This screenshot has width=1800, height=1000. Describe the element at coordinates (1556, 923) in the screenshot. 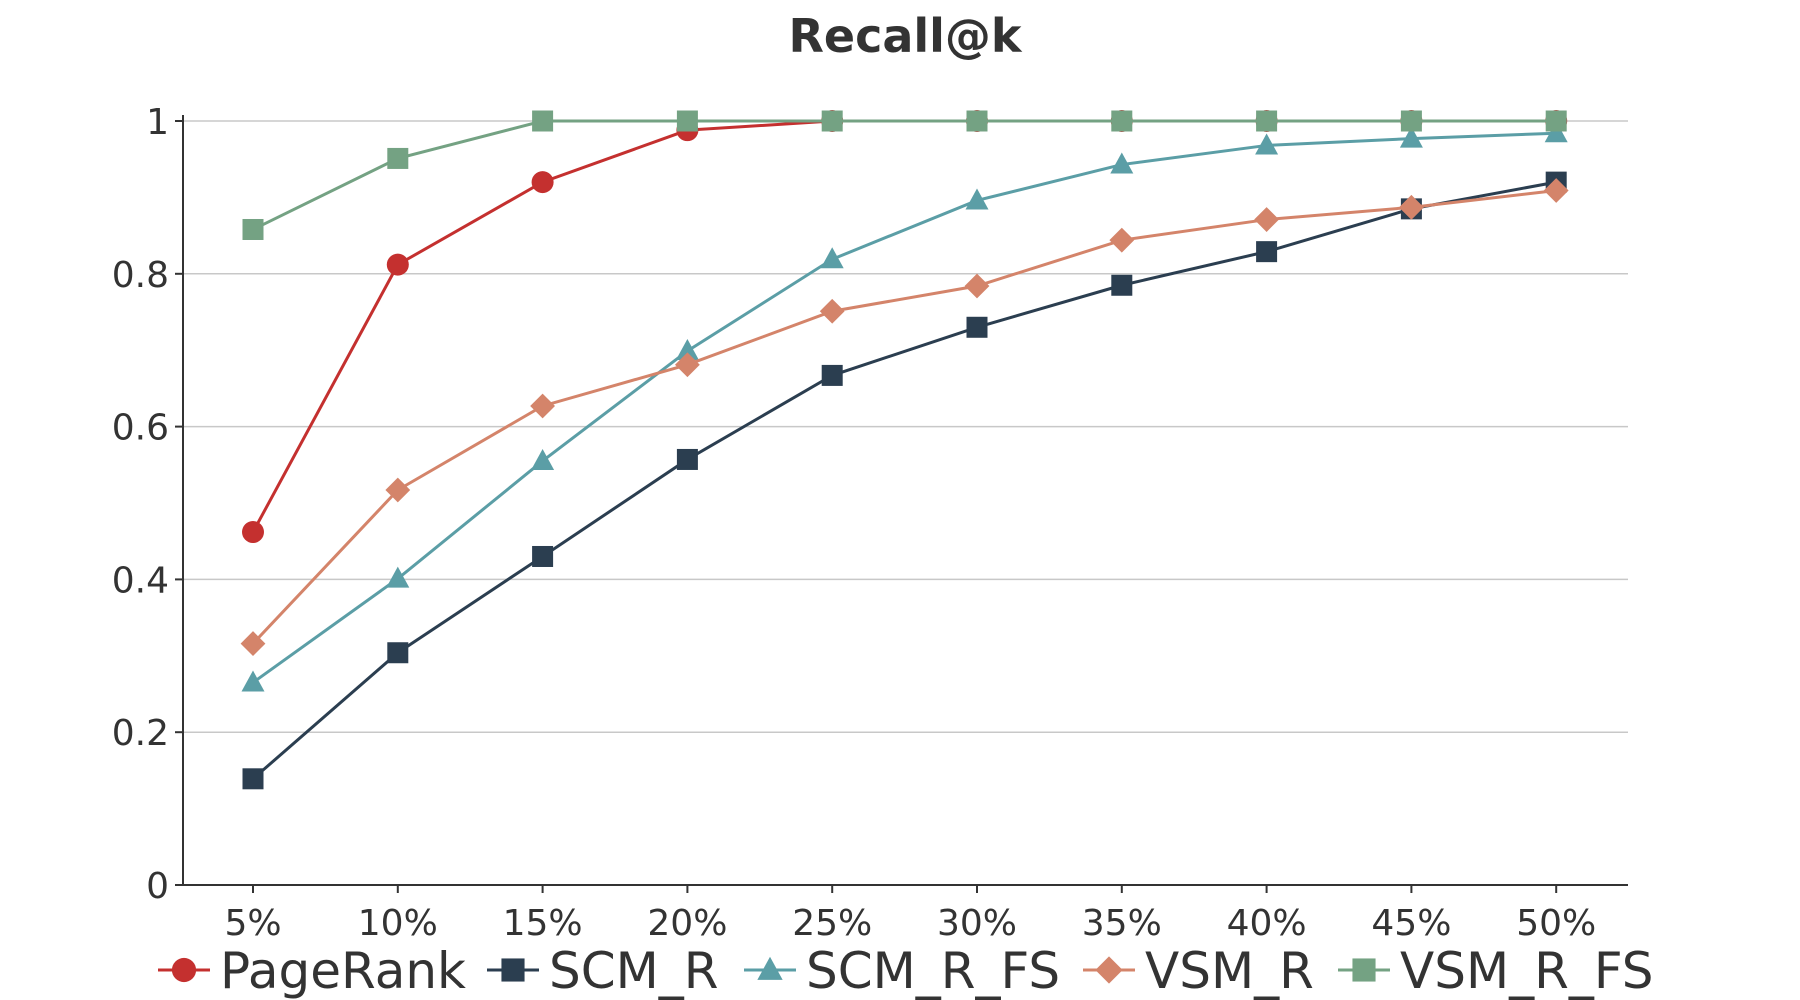

I see `x-tick-label: 50%` at that location.